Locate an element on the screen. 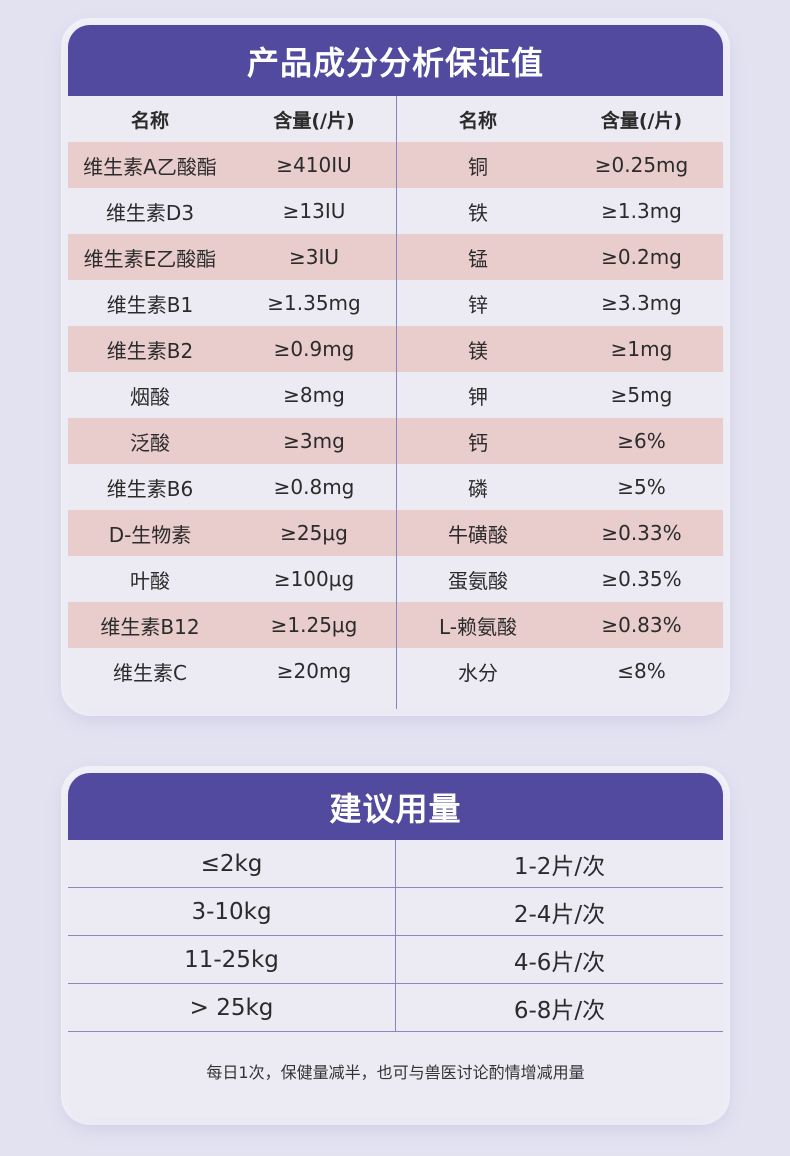 The width and height of the screenshot is (790, 1156). ingredient-name: 钾 is located at coordinates (478, 396).